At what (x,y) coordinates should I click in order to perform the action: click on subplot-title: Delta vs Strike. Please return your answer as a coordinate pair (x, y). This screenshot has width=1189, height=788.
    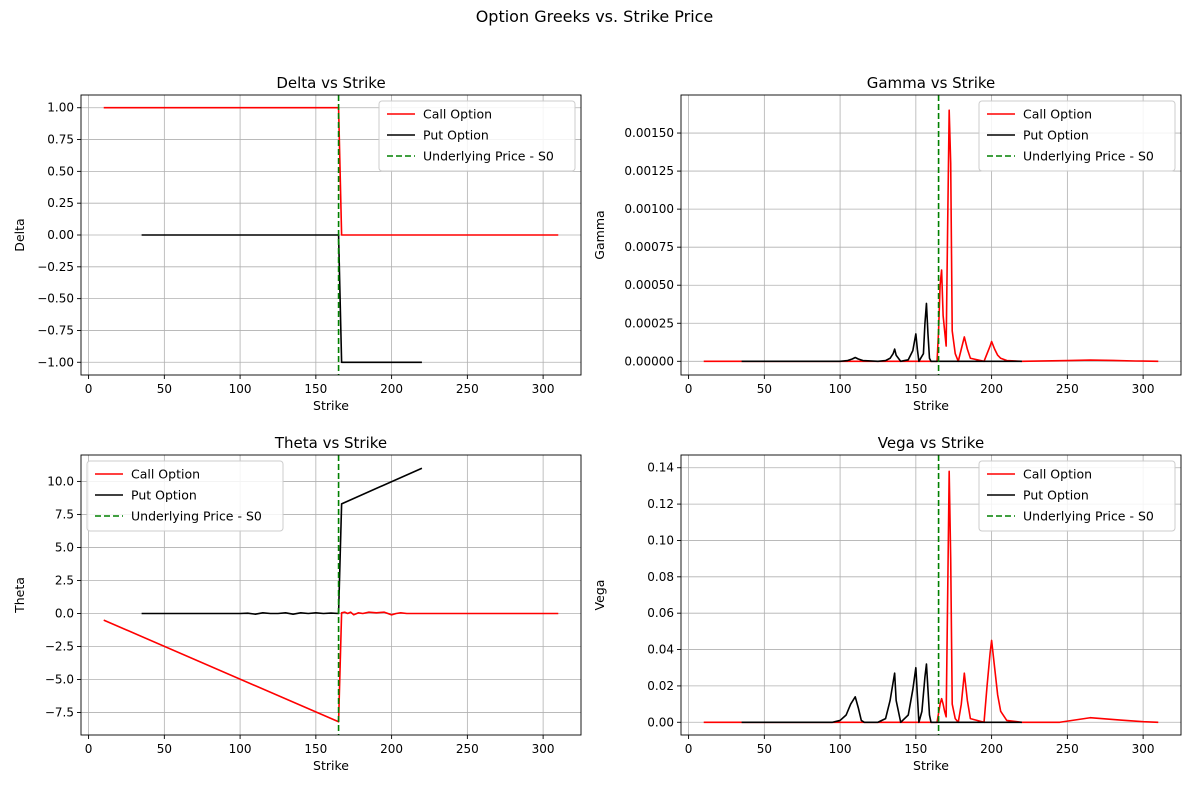
    Looking at the image, I should click on (330, 83).